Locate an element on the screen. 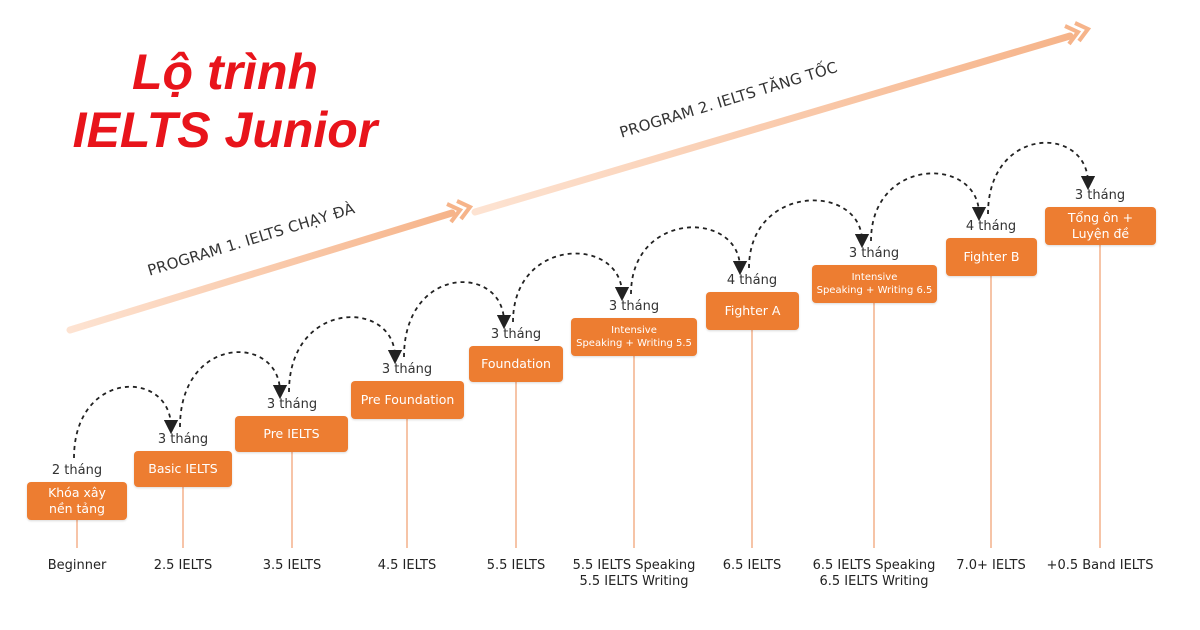 The height and width of the screenshot is (630, 1200). course-name: Tổng ôn + Luyện đề is located at coordinates (1100, 225).